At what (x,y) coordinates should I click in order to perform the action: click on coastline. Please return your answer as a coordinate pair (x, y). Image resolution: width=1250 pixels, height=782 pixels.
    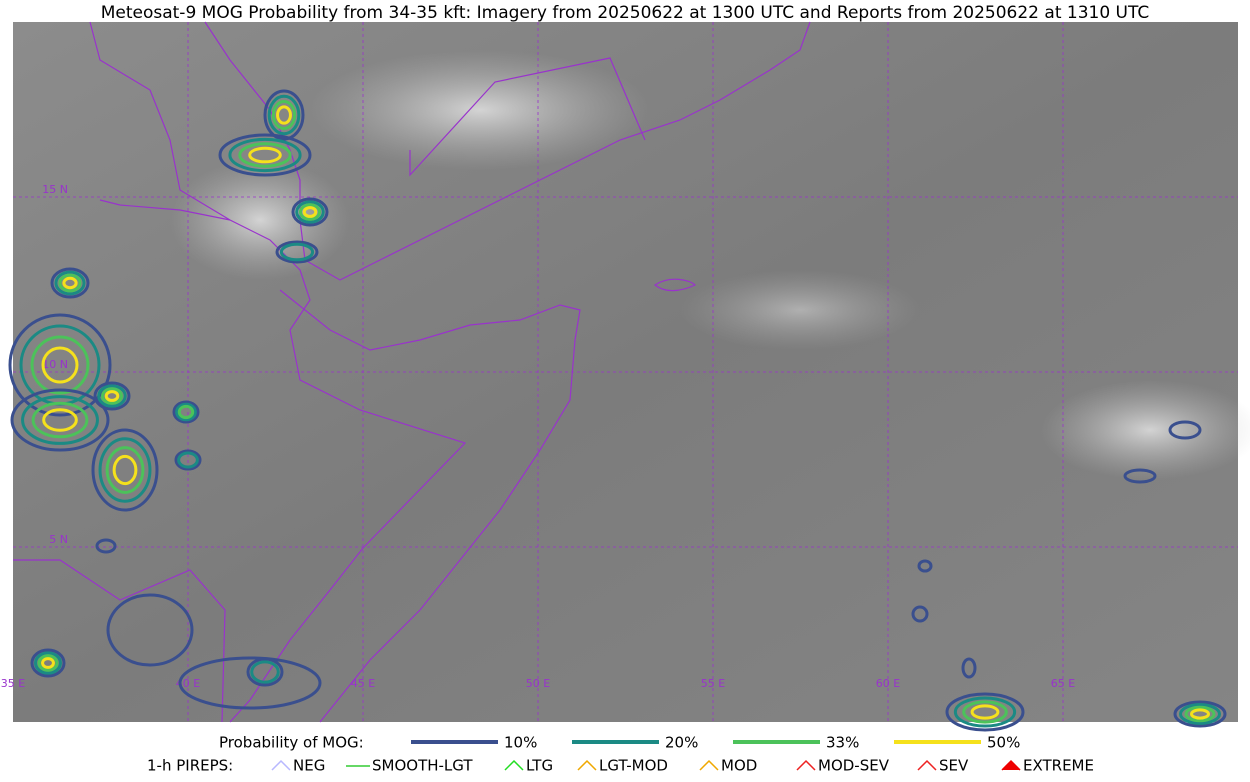
    Looking at the image, I should click on (430, 506).